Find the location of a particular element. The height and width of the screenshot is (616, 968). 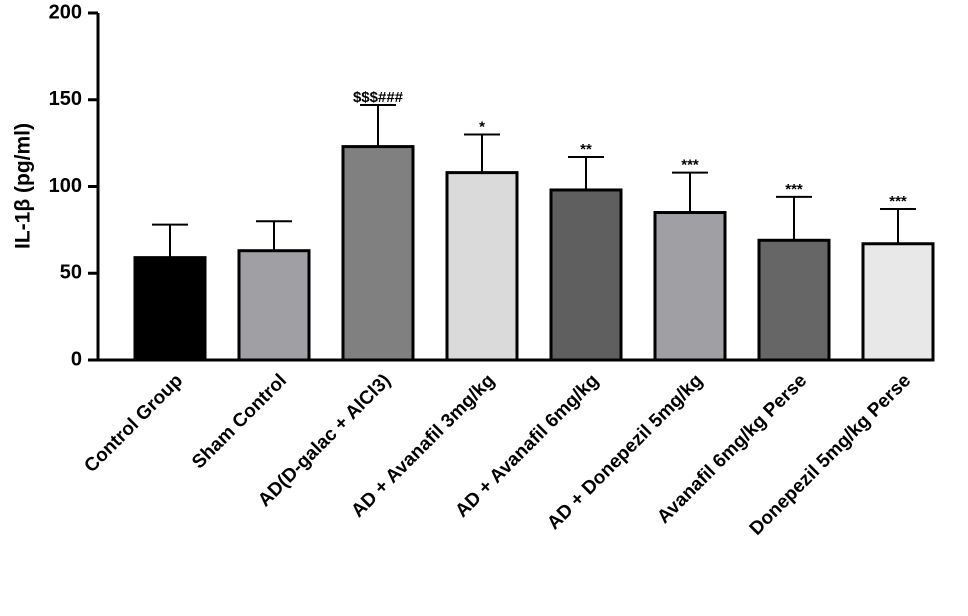

y-tick-label: 150 is located at coordinates (65, 99).